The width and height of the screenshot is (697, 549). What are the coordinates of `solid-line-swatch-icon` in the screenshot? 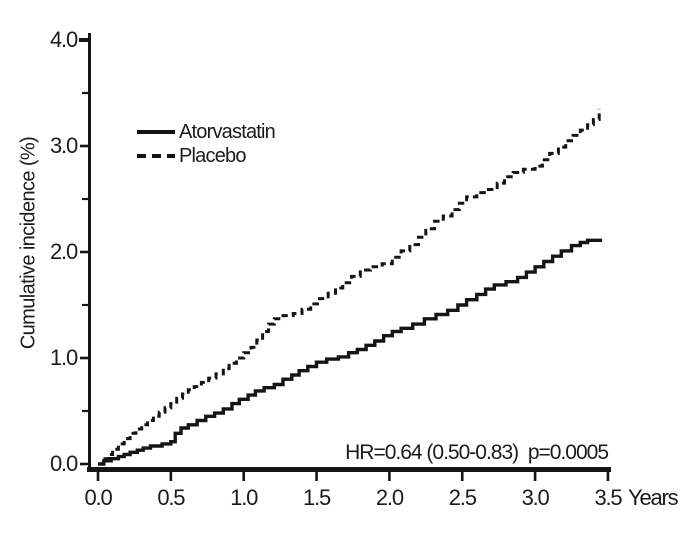 It's located at (156, 132).